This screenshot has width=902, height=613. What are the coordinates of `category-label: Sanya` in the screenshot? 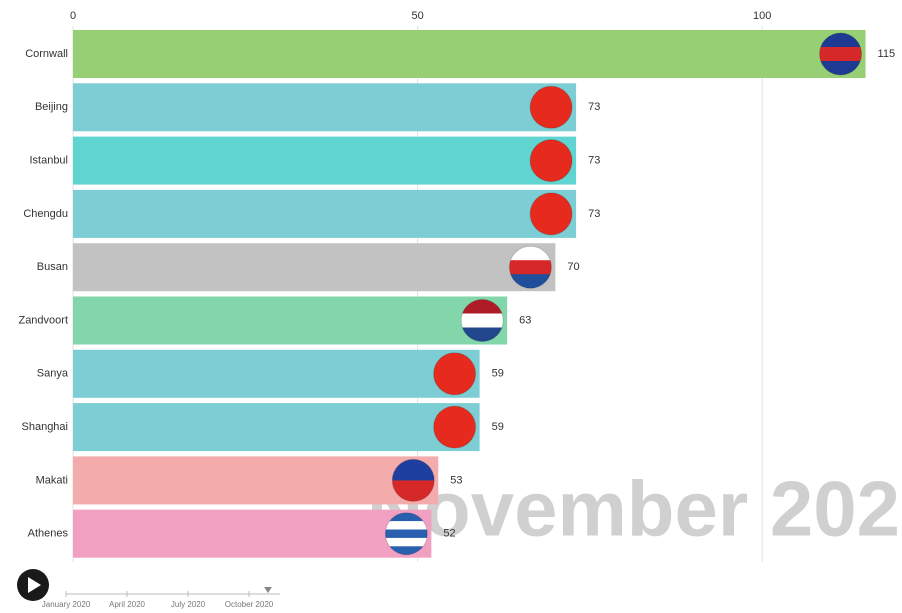 It's located at (53, 374).